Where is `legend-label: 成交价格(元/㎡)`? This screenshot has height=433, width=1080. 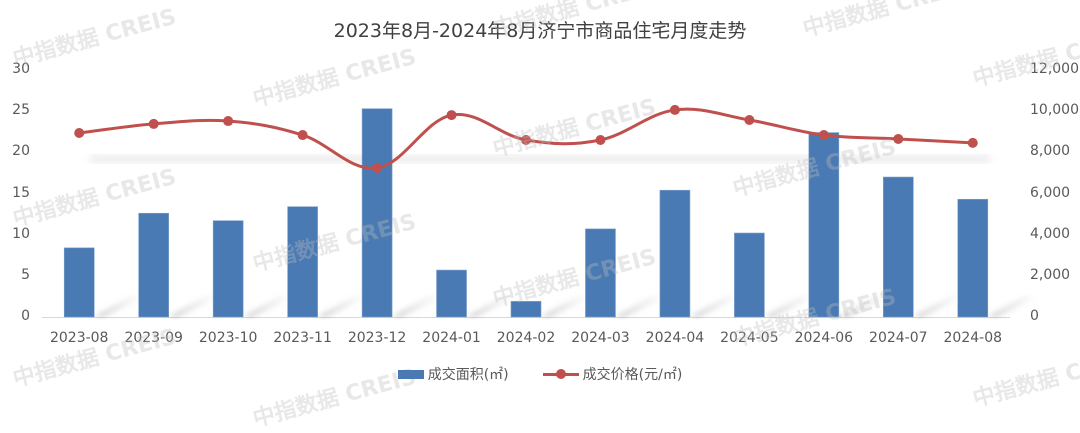
legend-label: 成交价格(元/㎡) is located at coordinates (632, 375).